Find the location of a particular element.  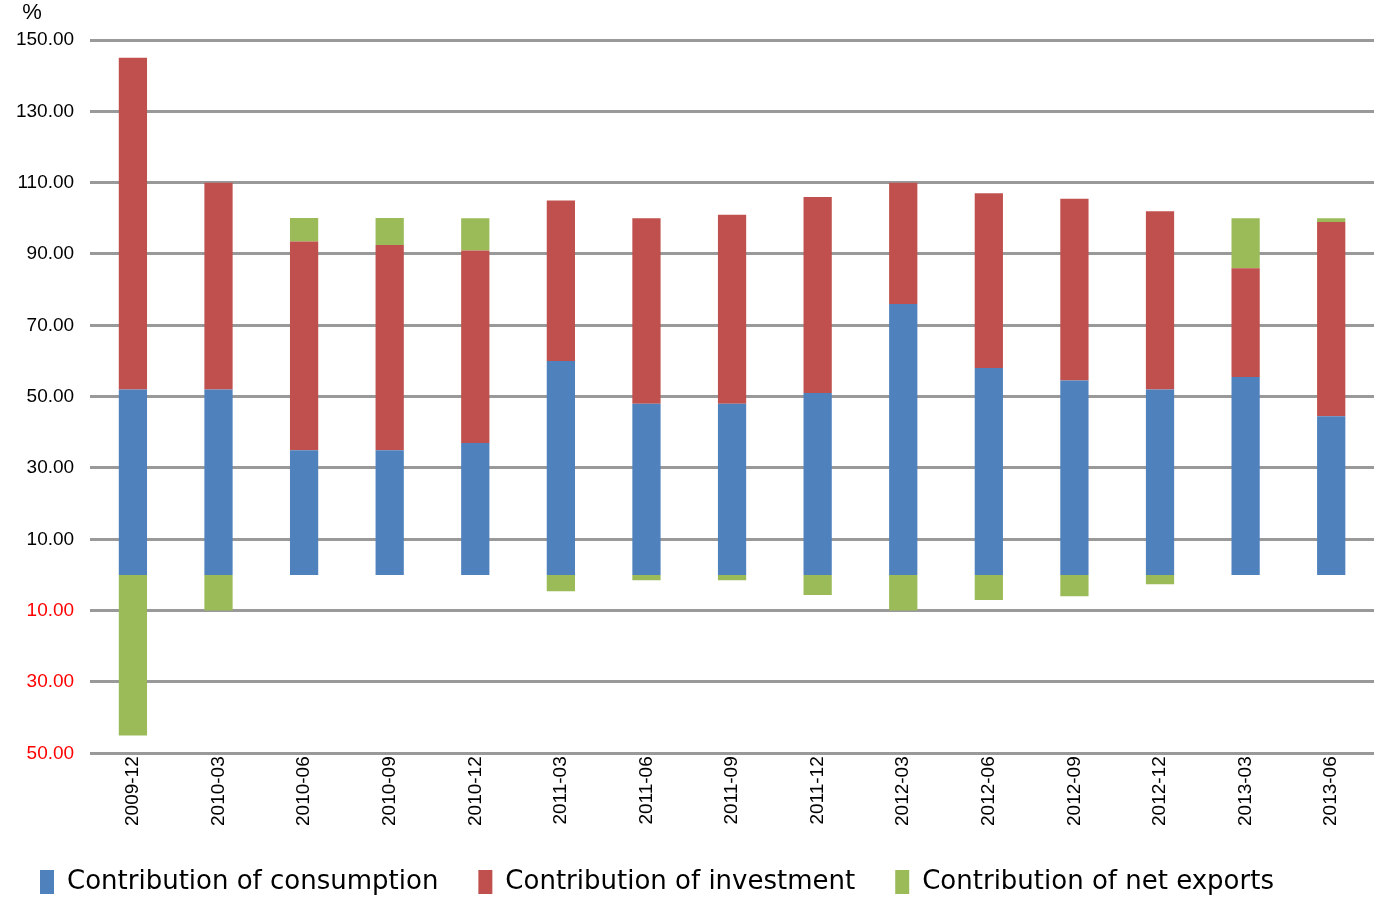

y-tick-label: 70.00 is located at coordinates (50, 324).